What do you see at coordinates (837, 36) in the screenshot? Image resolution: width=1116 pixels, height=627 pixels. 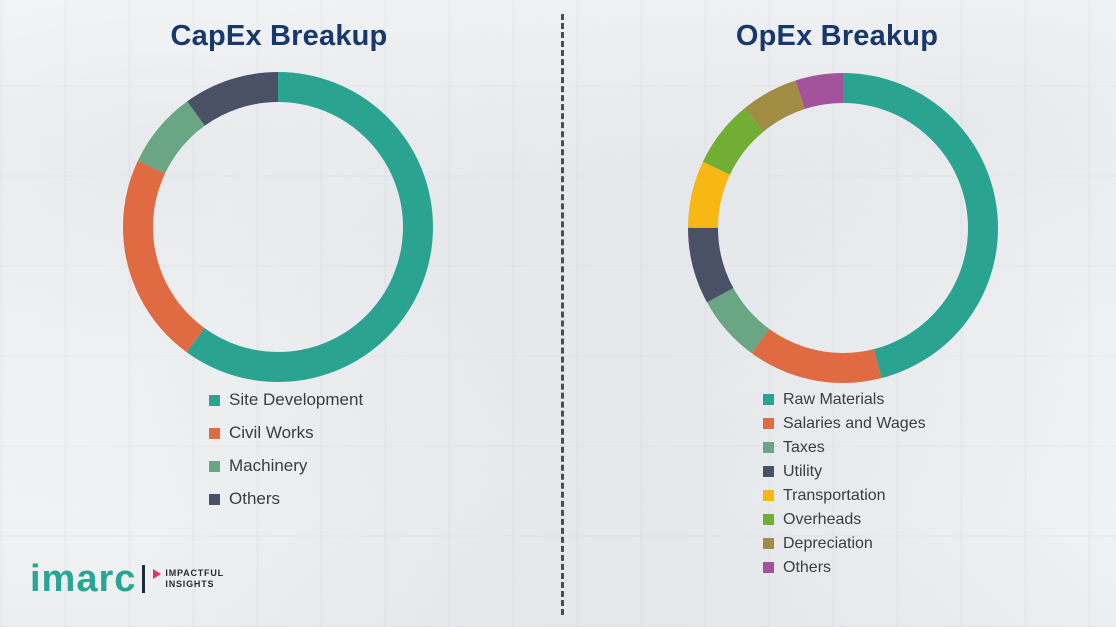 I see `opex-title: OpEx Breakup` at bounding box center [837, 36].